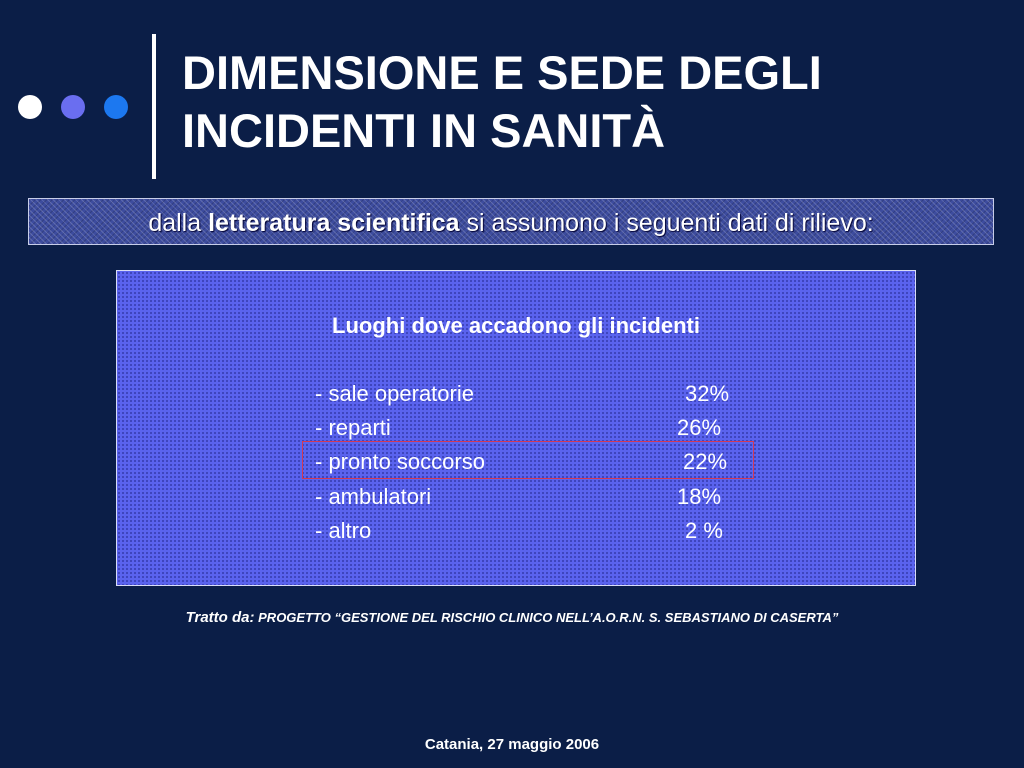 The width and height of the screenshot is (1024, 768). I want to click on subtitle-prefix: dalla, so click(178, 223).